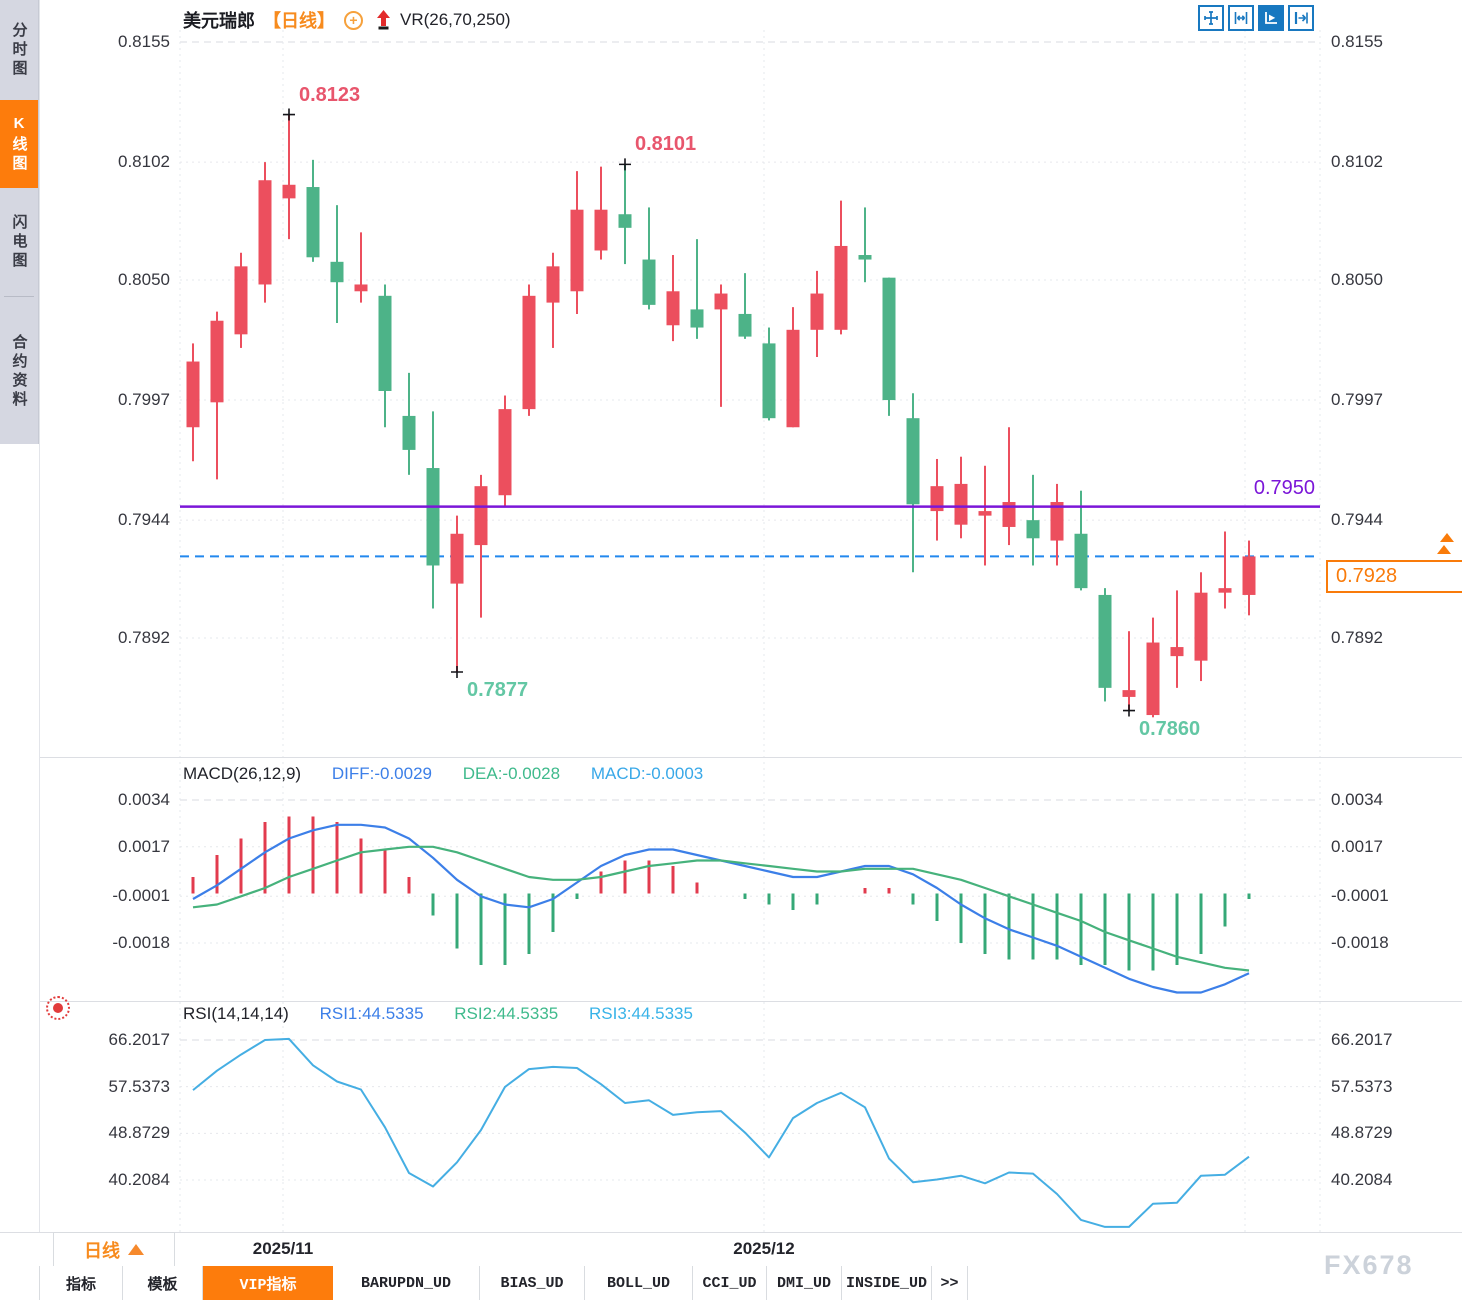 The height and width of the screenshot is (1300, 1462). Describe the element at coordinates (383, 20) in the screenshot. I see `up-arrow-icon` at that location.